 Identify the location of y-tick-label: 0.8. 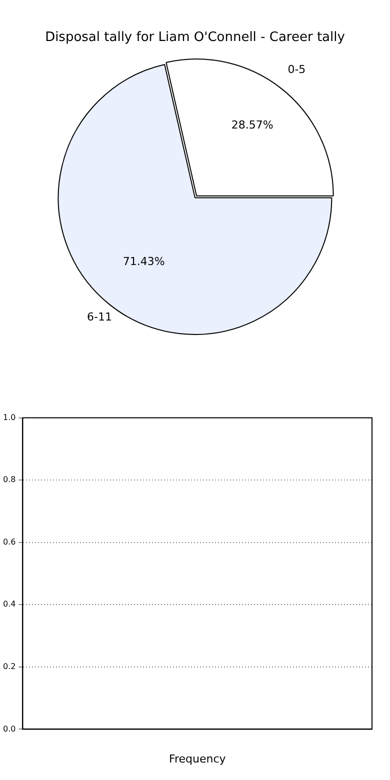
(9, 479).